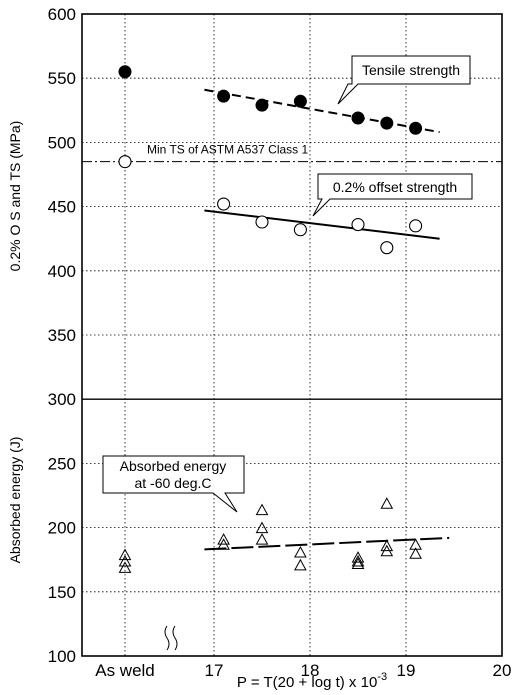 The image size is (515, 695). Describe the element at coordinates (406, 670) in the screenshot. I see `x-tick-label: 19` at that location.